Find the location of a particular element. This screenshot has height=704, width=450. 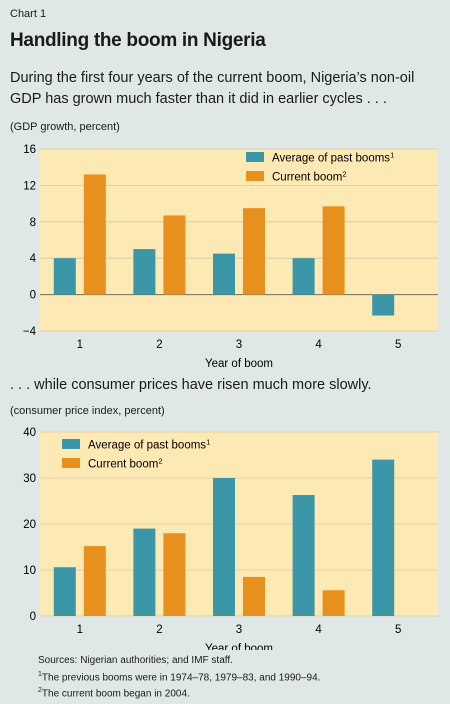

cpi-legend-label: Current boom2 is located at coordinates (125, 464).